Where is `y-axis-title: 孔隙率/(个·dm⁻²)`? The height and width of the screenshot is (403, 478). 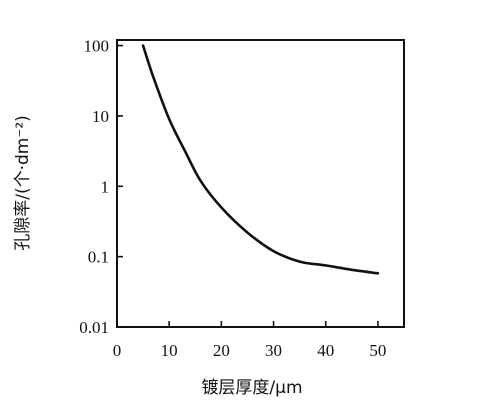 y-axis-title: 孔隙率/(个·dm⁻²) is located at coordinates (23, 183).